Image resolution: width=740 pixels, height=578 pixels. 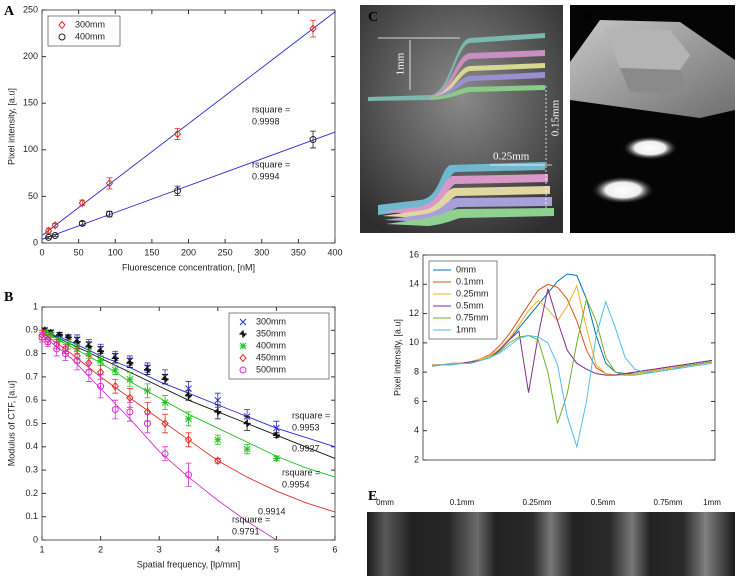 What do you see at coordinates (151, 252) in the screenshot?
I see `x-tick-label: 150` at bounding box center [151, 252].